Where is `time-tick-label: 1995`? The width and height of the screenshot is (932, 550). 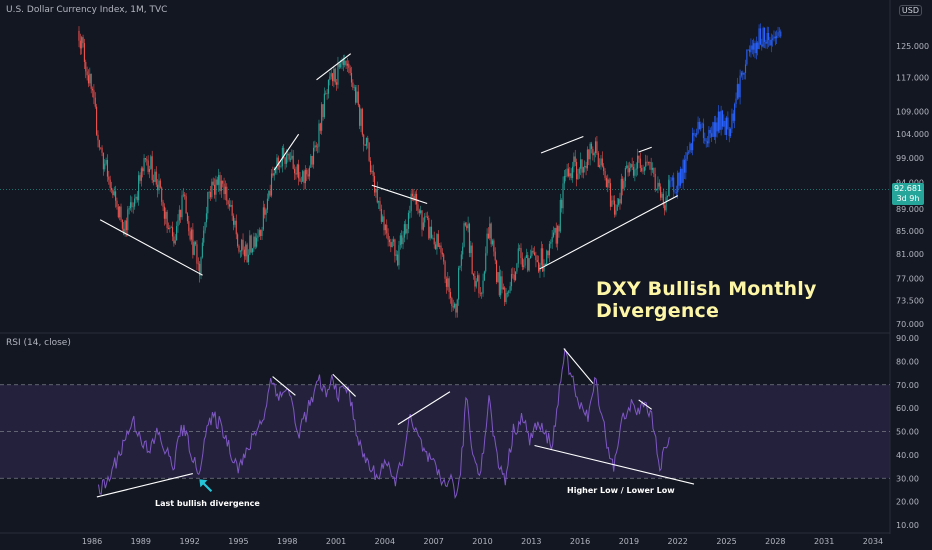 time-tick-label: 1995 is located at coordinates (238, 541).